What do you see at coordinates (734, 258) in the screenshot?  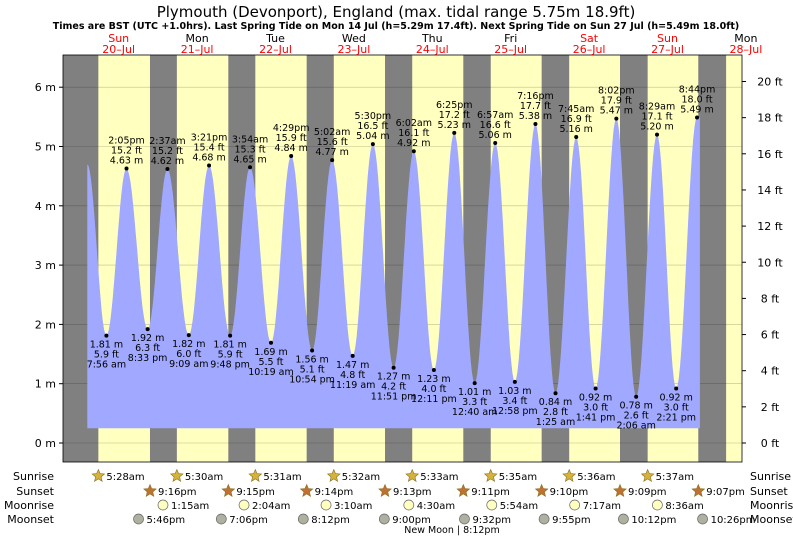 I see `daylight-band` at bounding box center [734, 258].